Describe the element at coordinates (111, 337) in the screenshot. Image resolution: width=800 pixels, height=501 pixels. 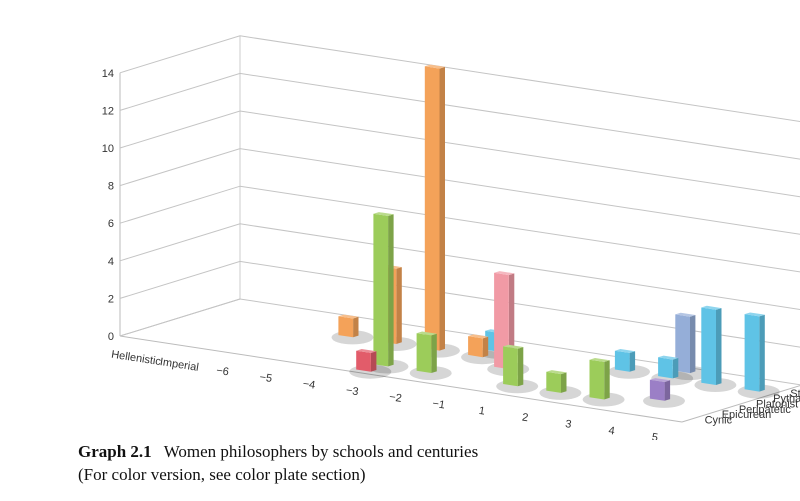
I see `y-tick-label: 0` at that location.